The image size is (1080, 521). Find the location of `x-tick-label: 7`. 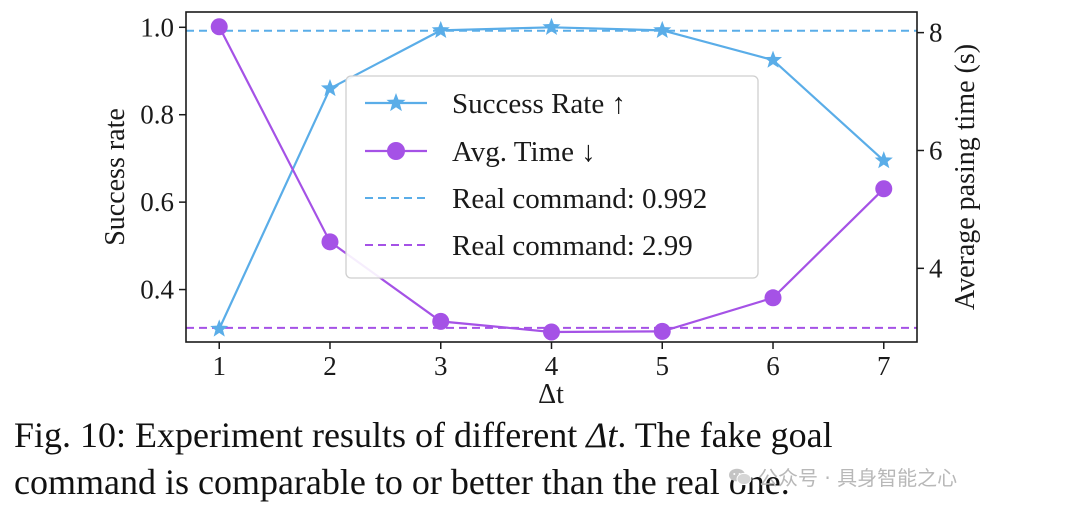

x-tick-label: 7 is located at coordinates (884, 366).